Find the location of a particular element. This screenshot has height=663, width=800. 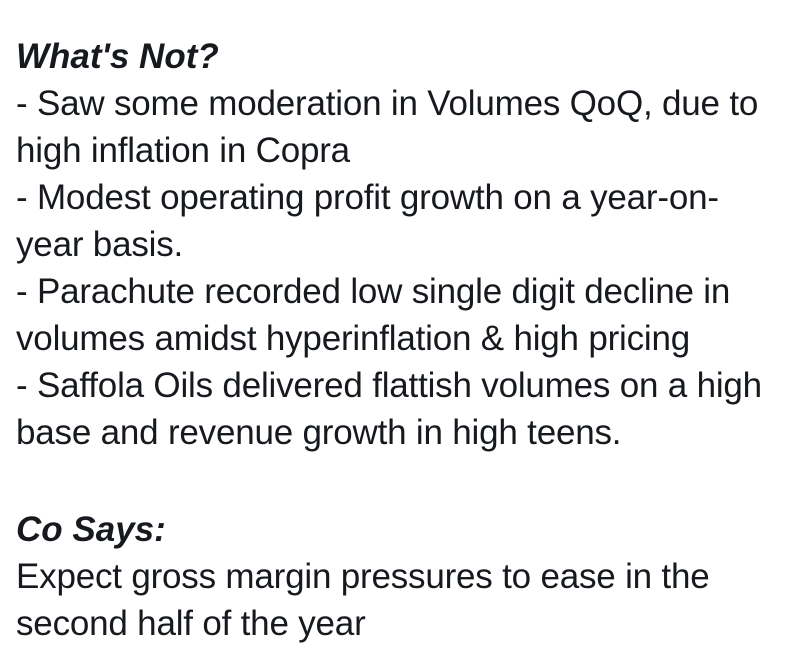

co-says-heading: Co Says: is located at coordinates (91, 529).